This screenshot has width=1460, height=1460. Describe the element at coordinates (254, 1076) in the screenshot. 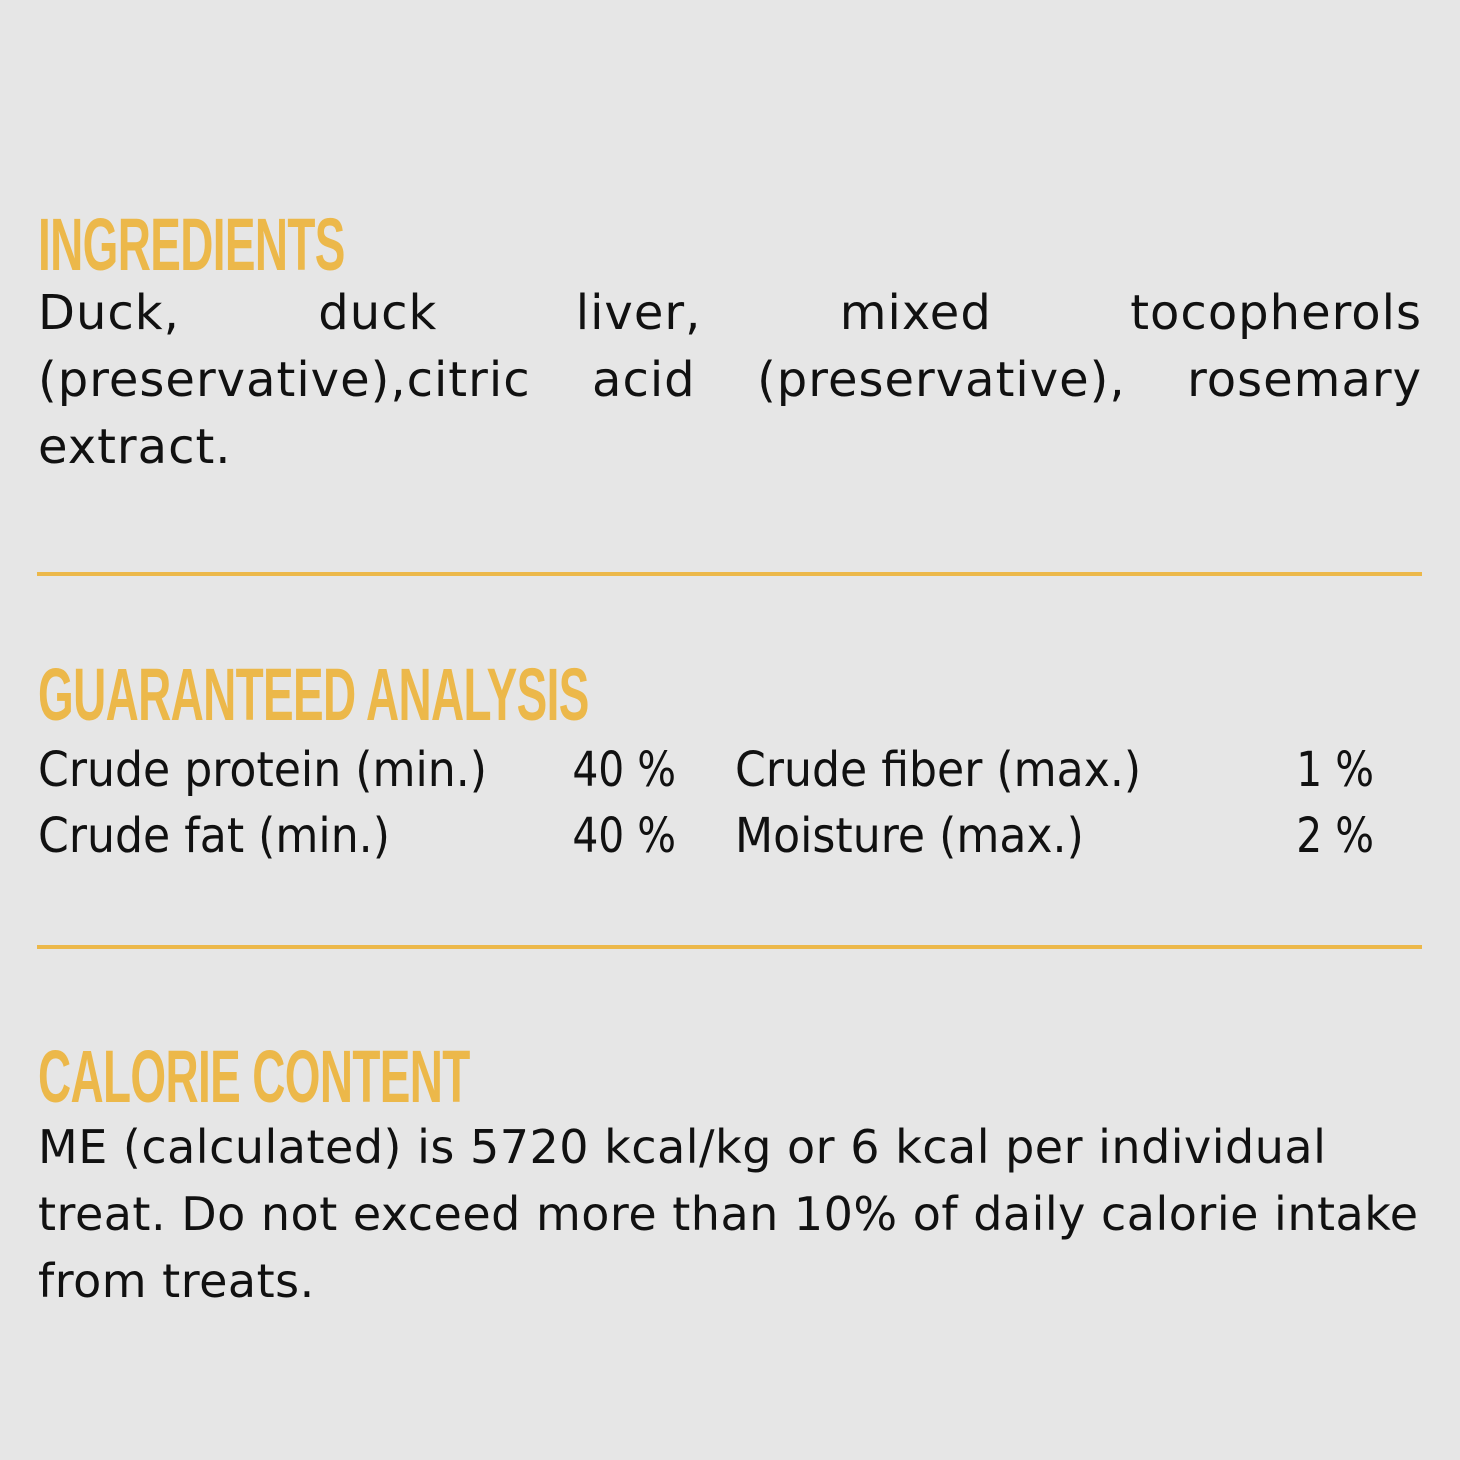

I see `calorie-heading: CALORIE CONTENT` at that location.